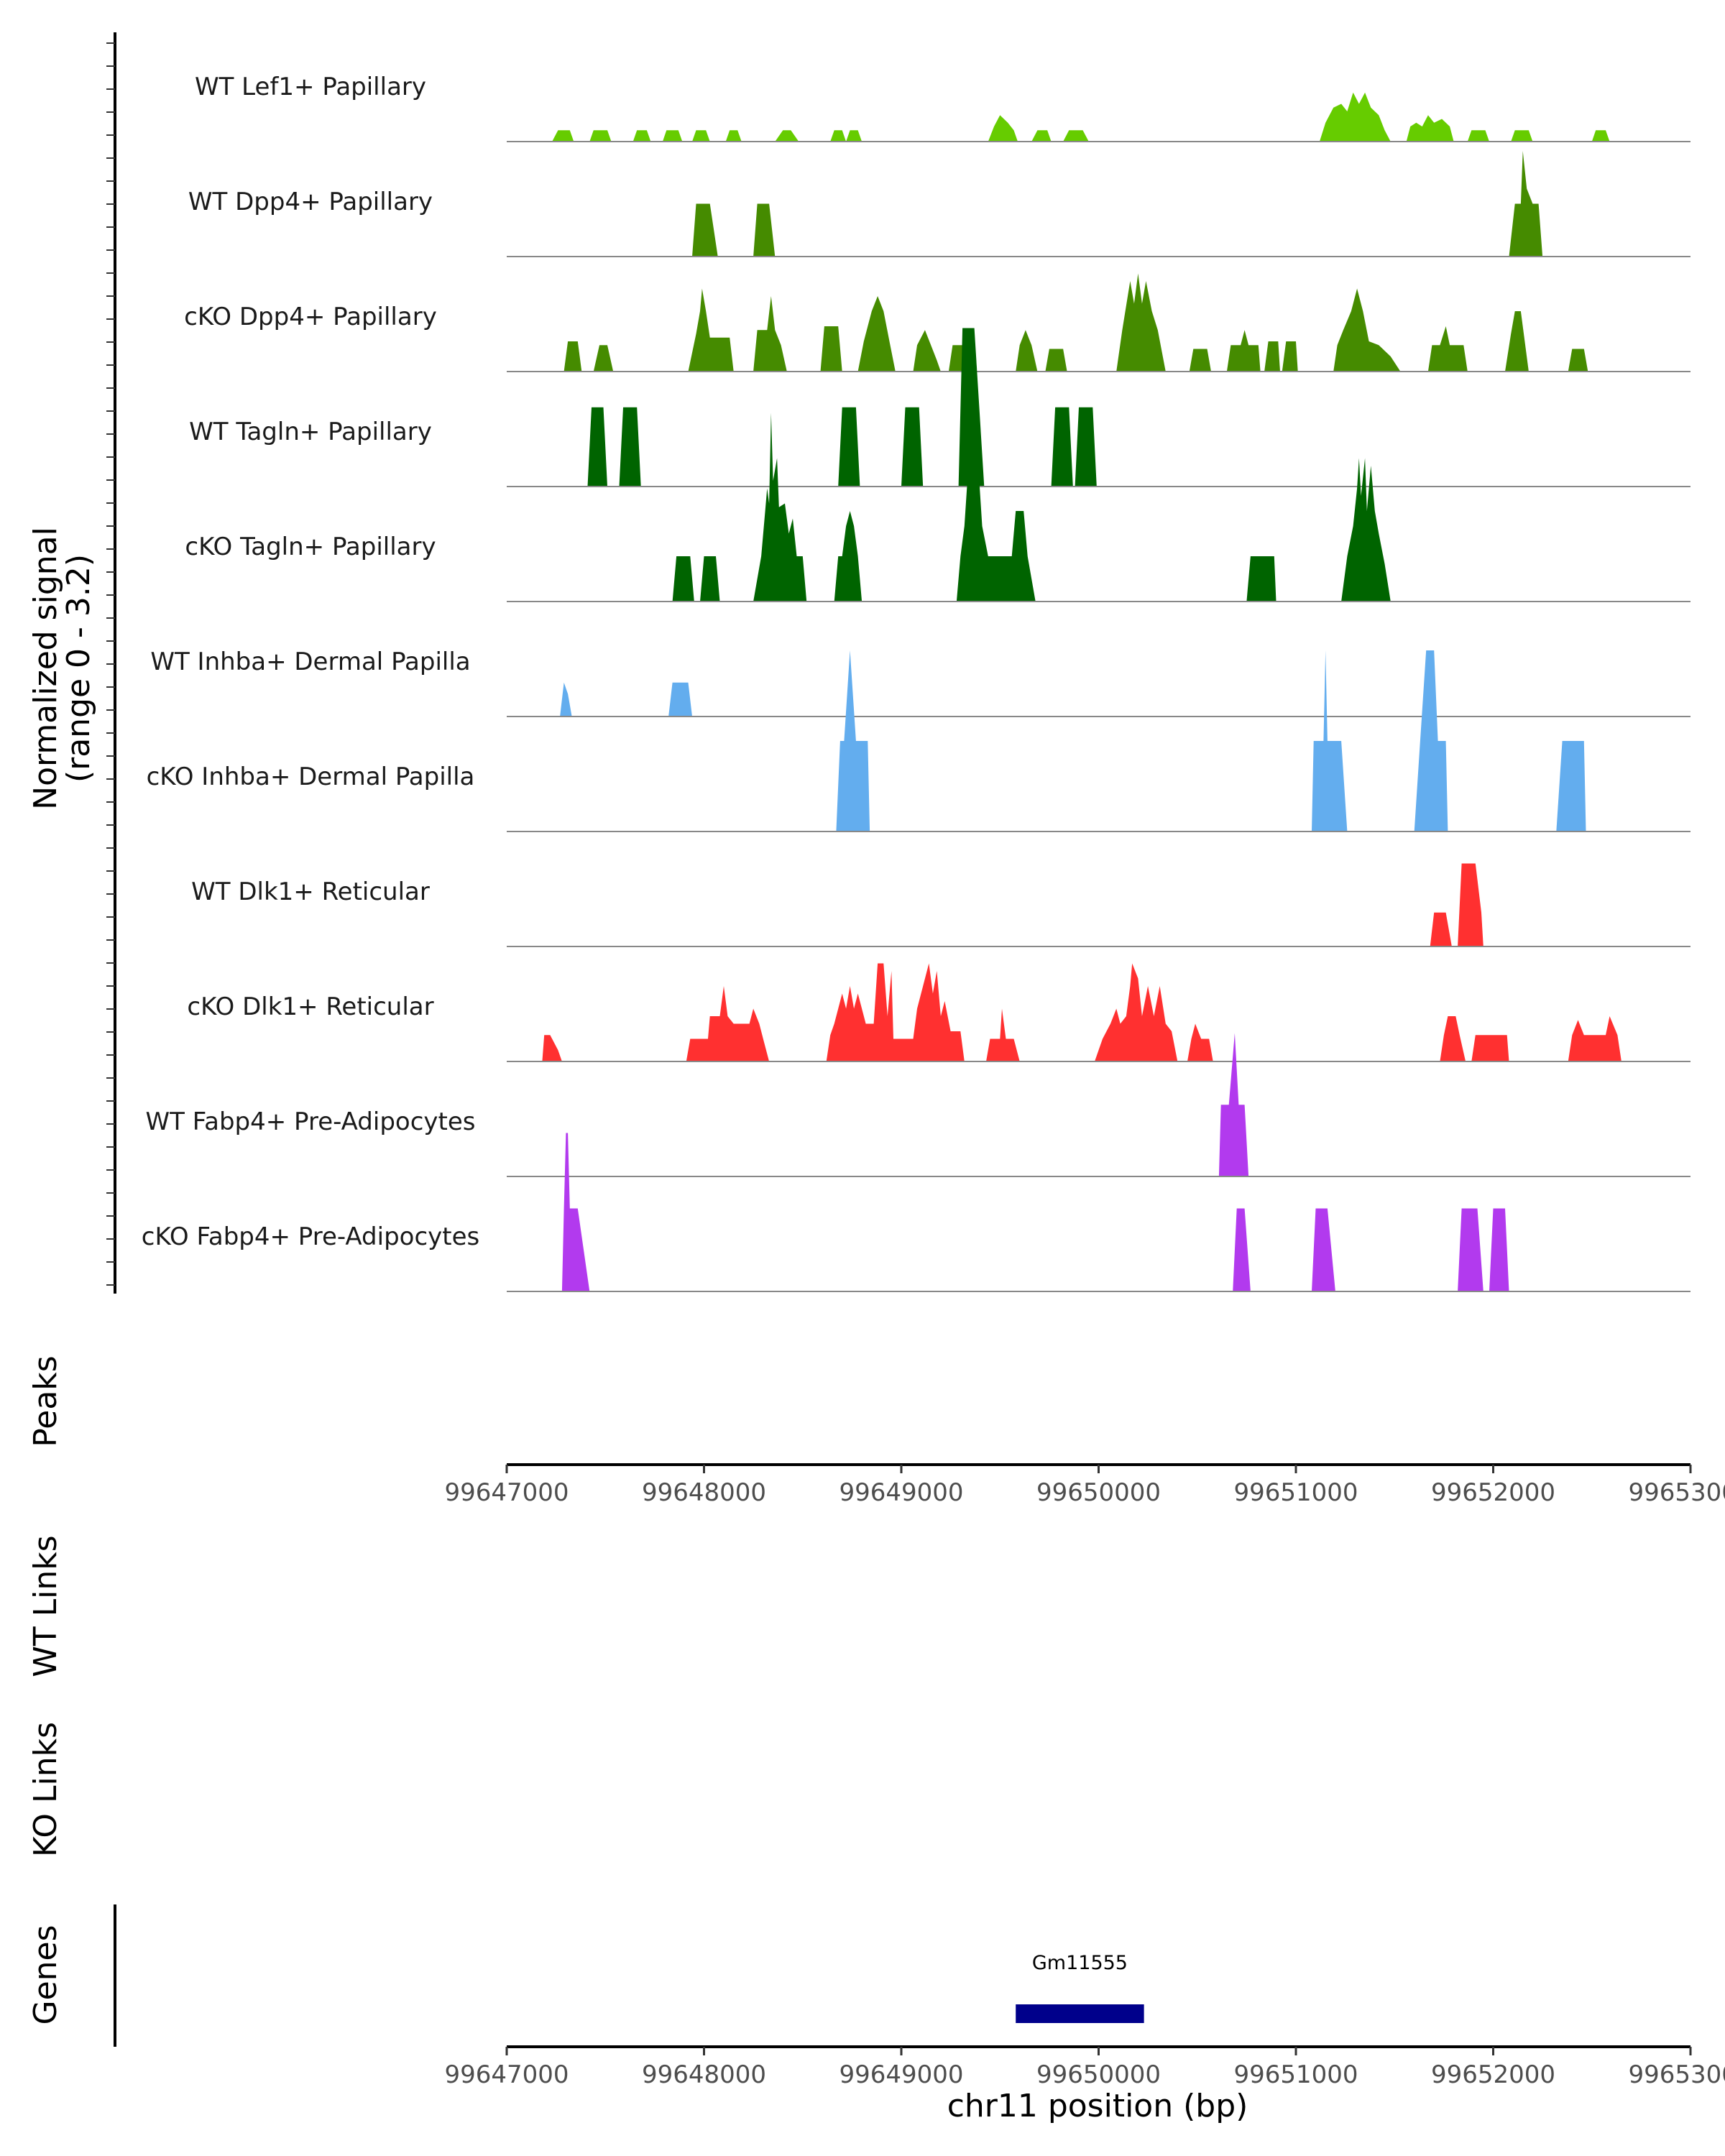  Describe the element at coordinates (78, 668) in the screenshot. I see `signal-axis-range: (range 0 - 3.2)` at that location.